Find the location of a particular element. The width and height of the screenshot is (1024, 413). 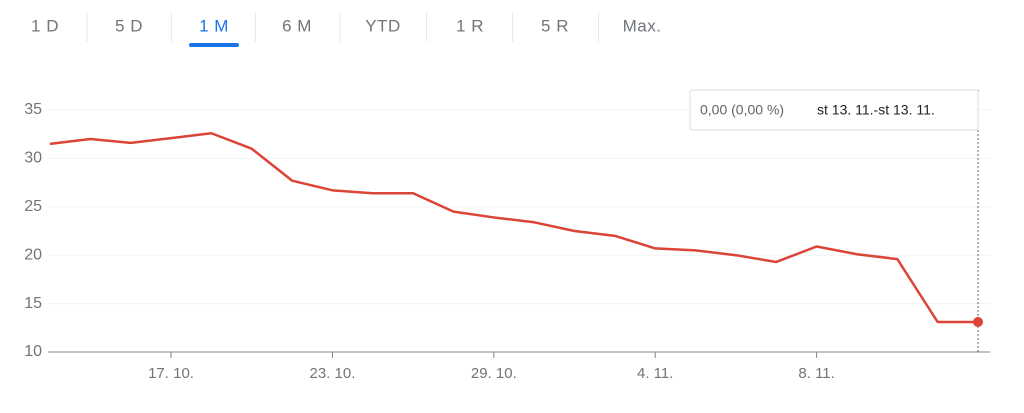

y-tick-label: 20 is located at coordinates (33, 254).